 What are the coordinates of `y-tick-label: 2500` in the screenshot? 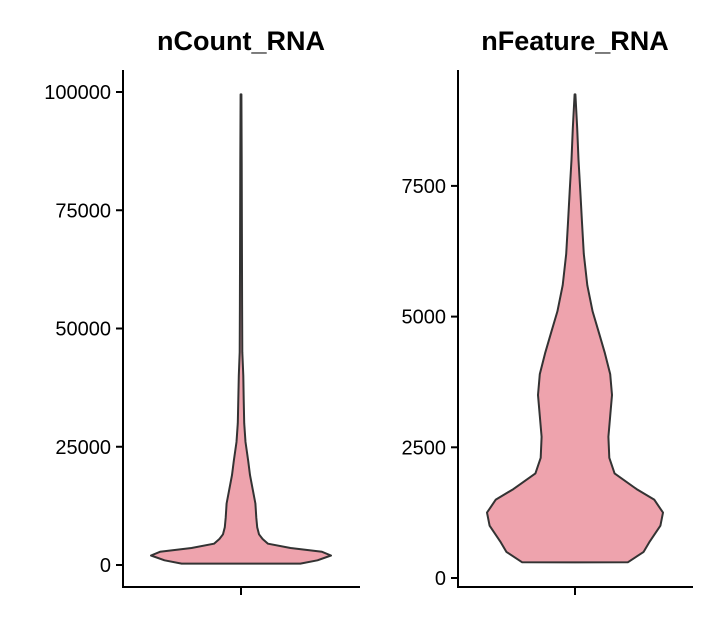 It's located at (424, 448).